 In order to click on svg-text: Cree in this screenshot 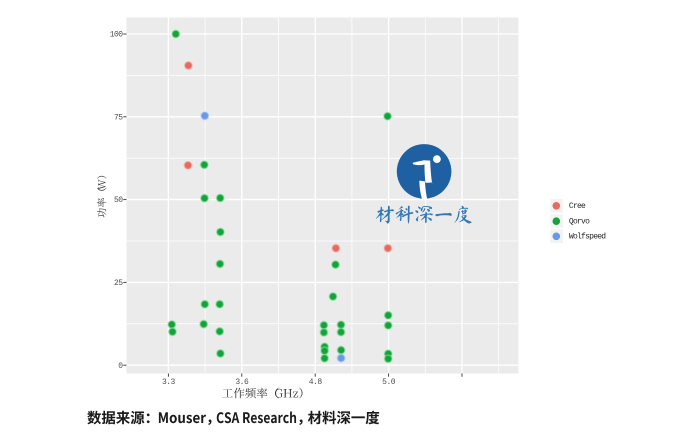, I will do `click(577, 206)`.